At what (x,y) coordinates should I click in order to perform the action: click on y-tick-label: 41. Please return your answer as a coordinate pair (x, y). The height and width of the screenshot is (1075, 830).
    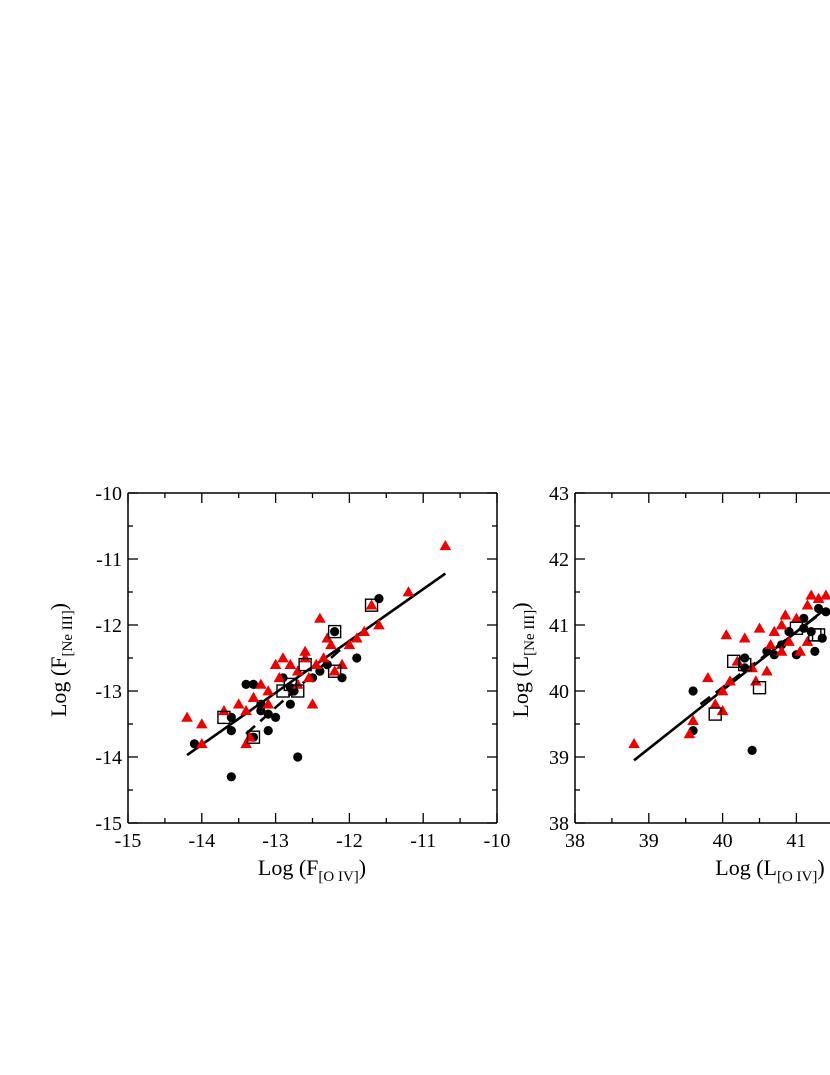
    Looking at the image, I should click on (559, 626).